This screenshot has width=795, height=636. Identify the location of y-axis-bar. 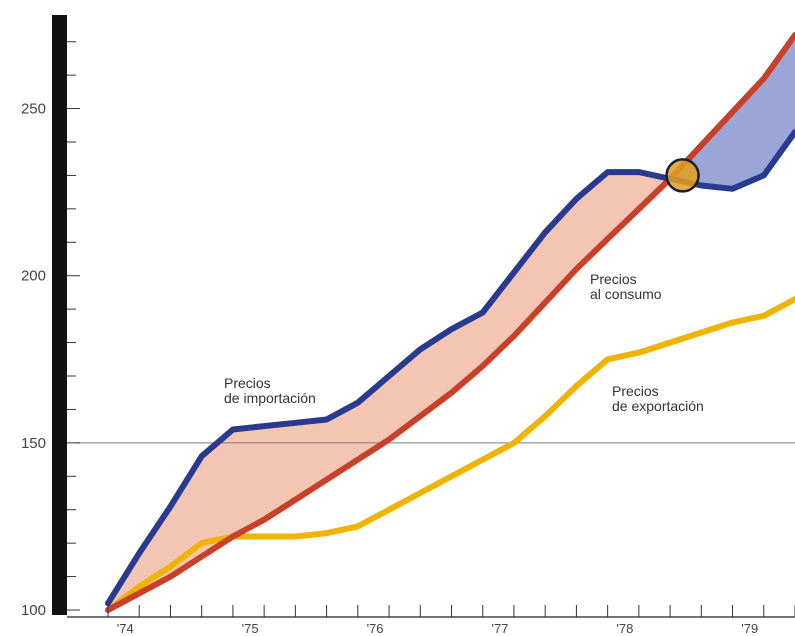
(59, 315).